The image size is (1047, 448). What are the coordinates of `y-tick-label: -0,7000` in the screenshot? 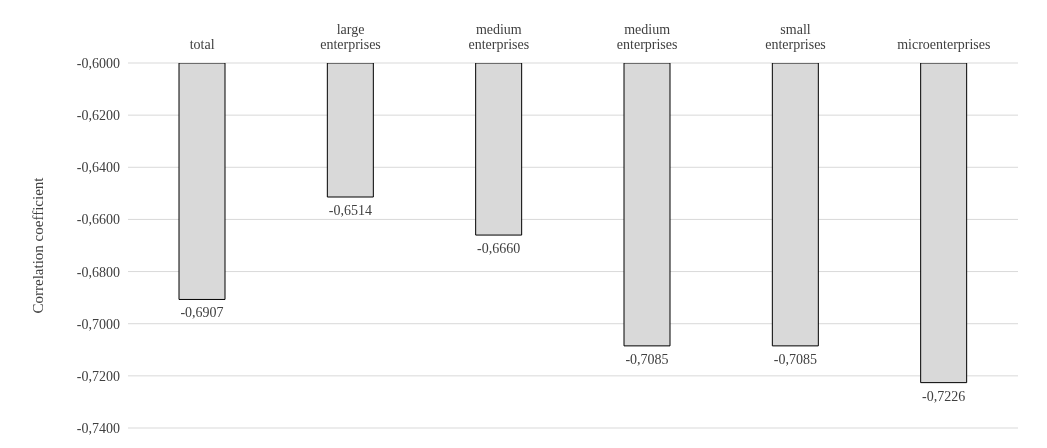 It's located at (98, 324).